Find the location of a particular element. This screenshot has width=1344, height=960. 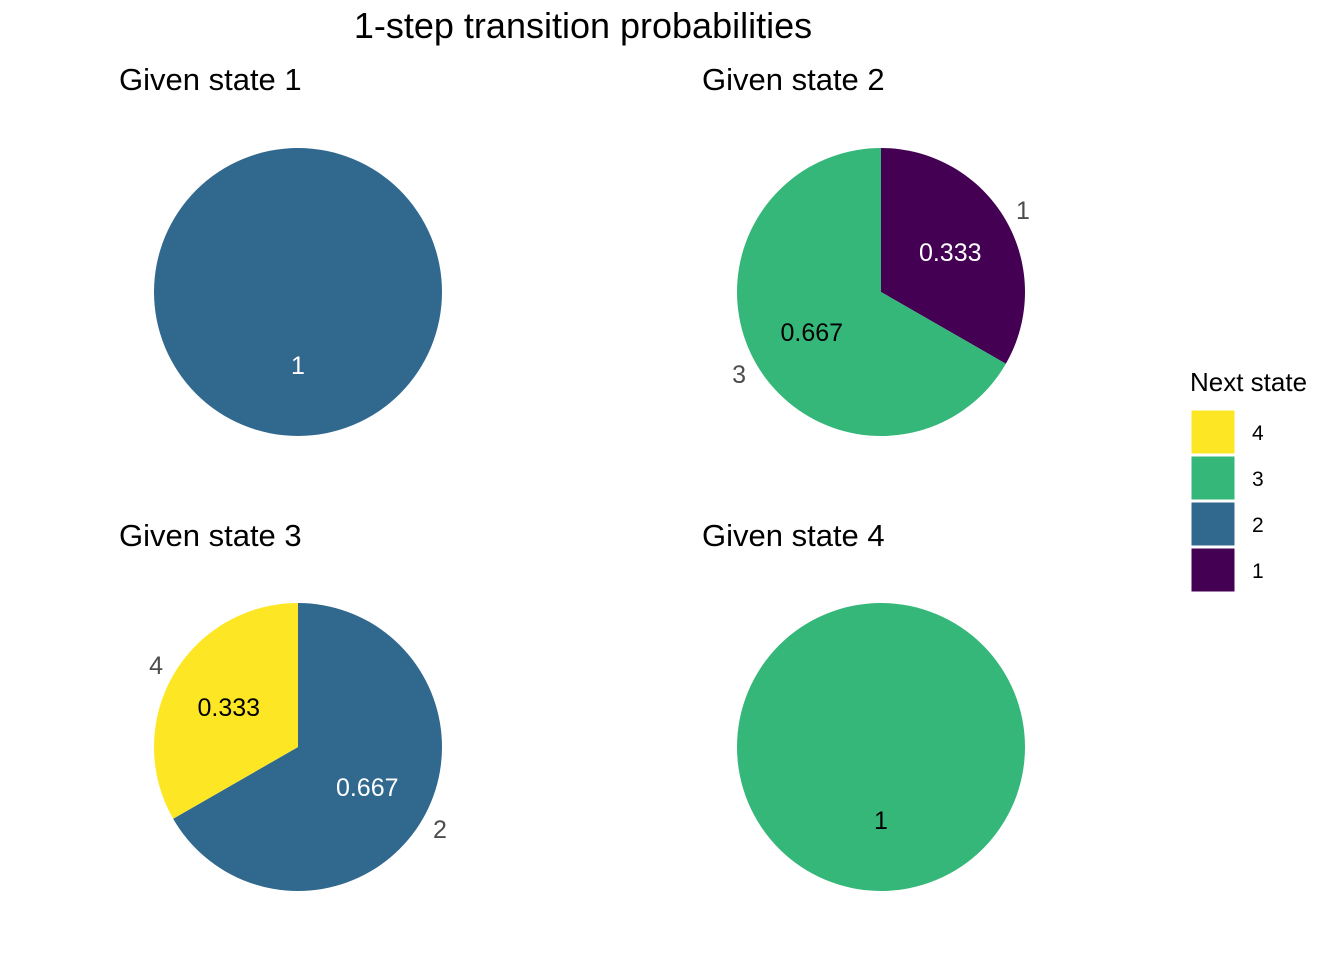

slice-category-label: 1 is located at coordinates (1023, 211).